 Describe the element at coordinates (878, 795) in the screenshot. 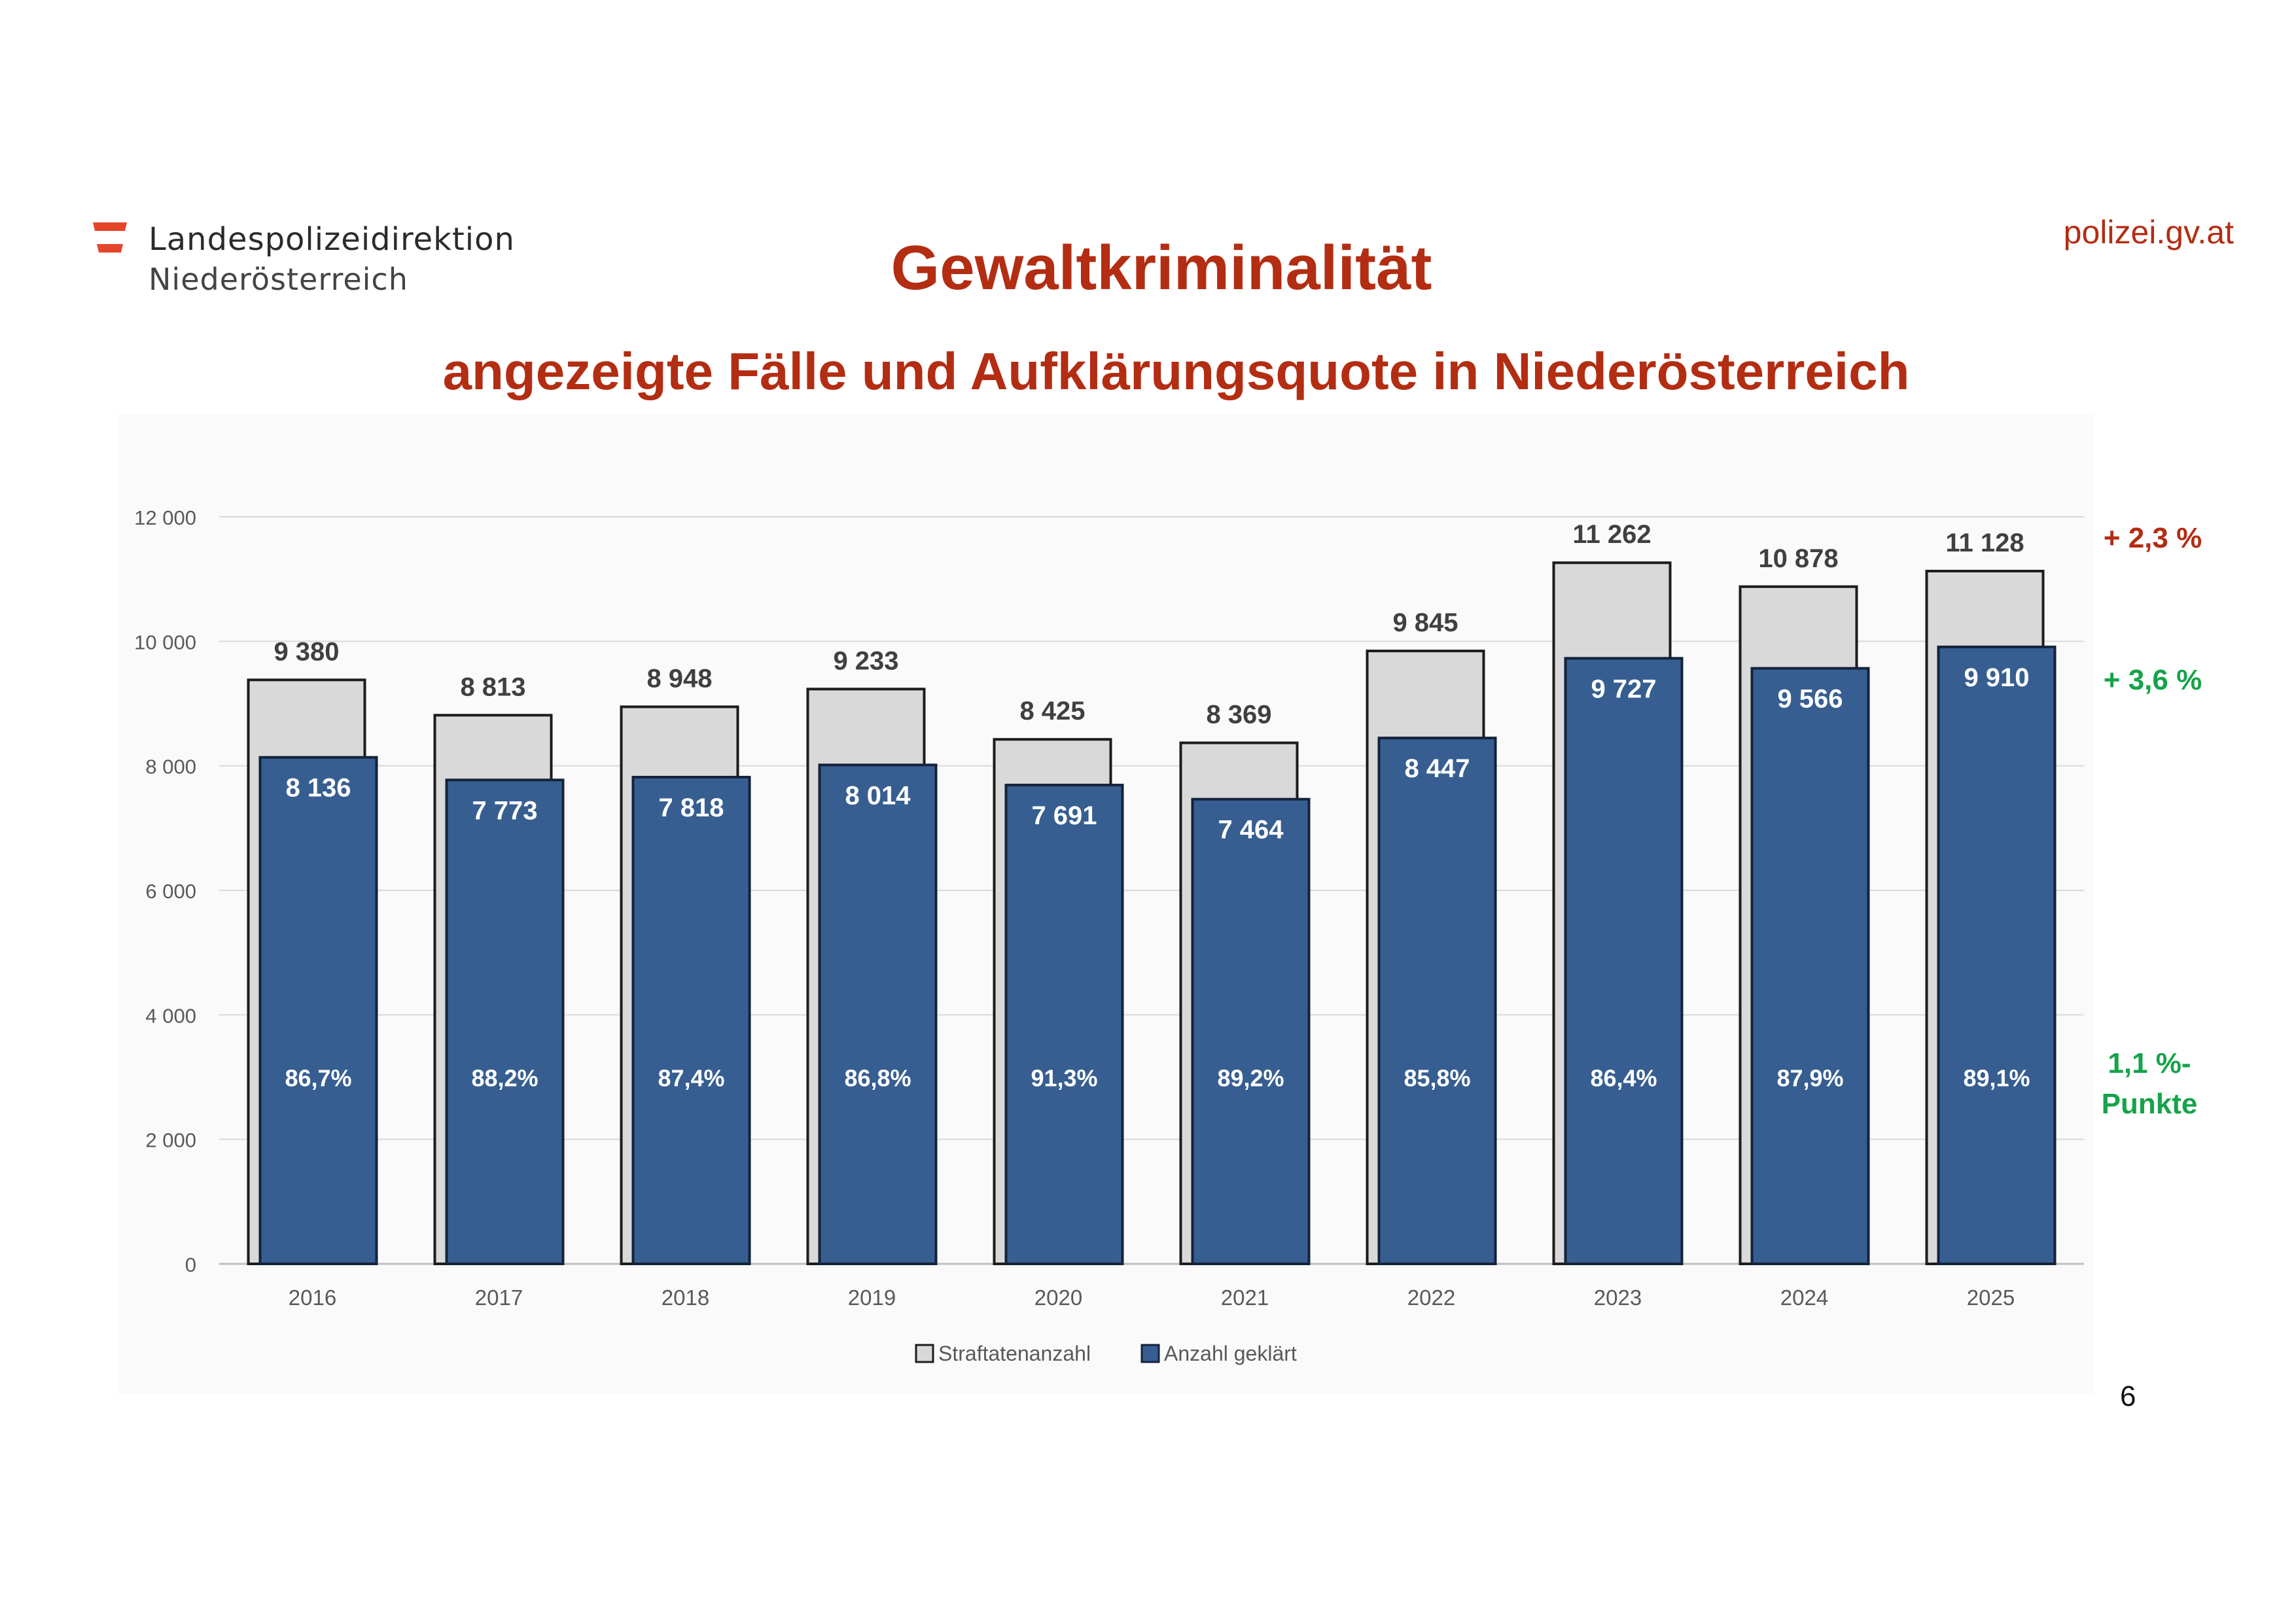

I see `data-label-anzahl-geklaert: 8 014` at that location.